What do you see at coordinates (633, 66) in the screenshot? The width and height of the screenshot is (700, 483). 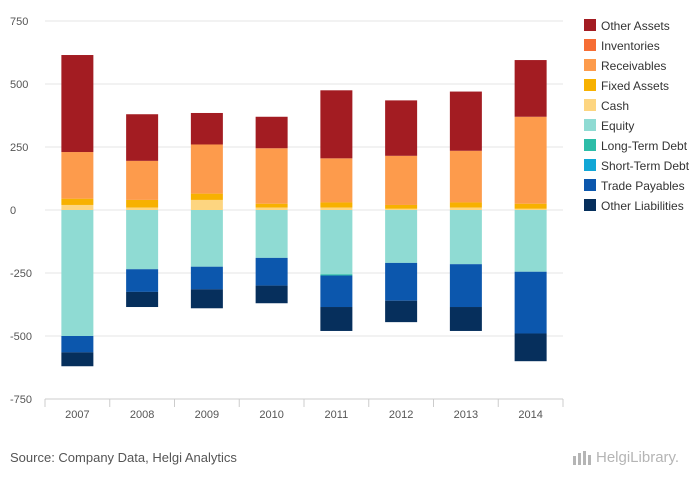 I see `legend-label: Receivables` at bounding box center [633, 66].